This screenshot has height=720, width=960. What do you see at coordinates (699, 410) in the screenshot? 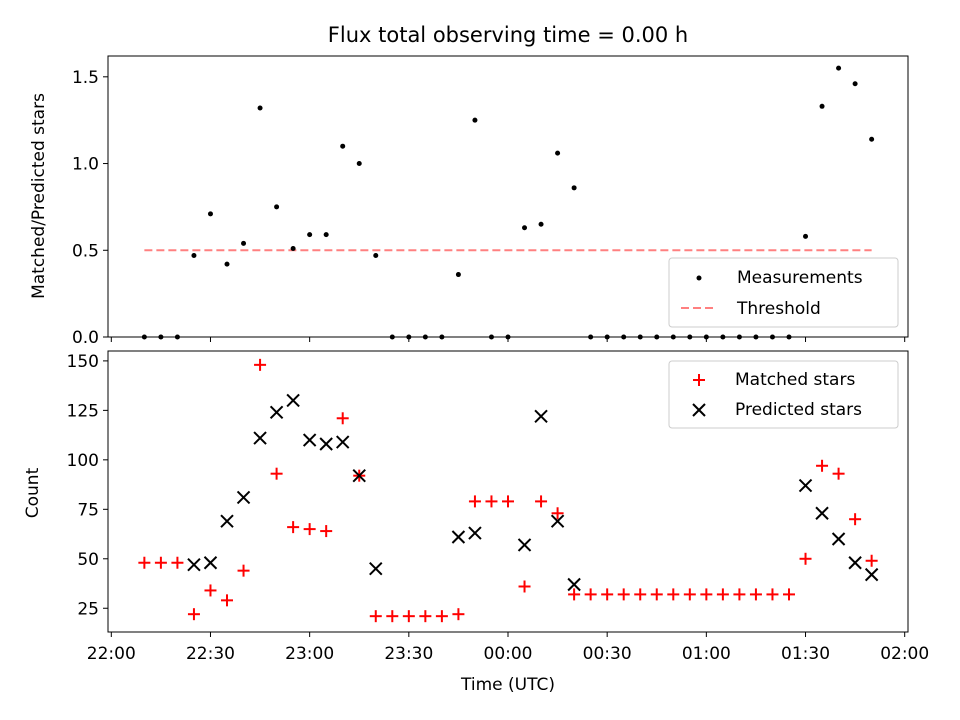
I see `predicted-legend-marker` at bounding box center [699, 410].